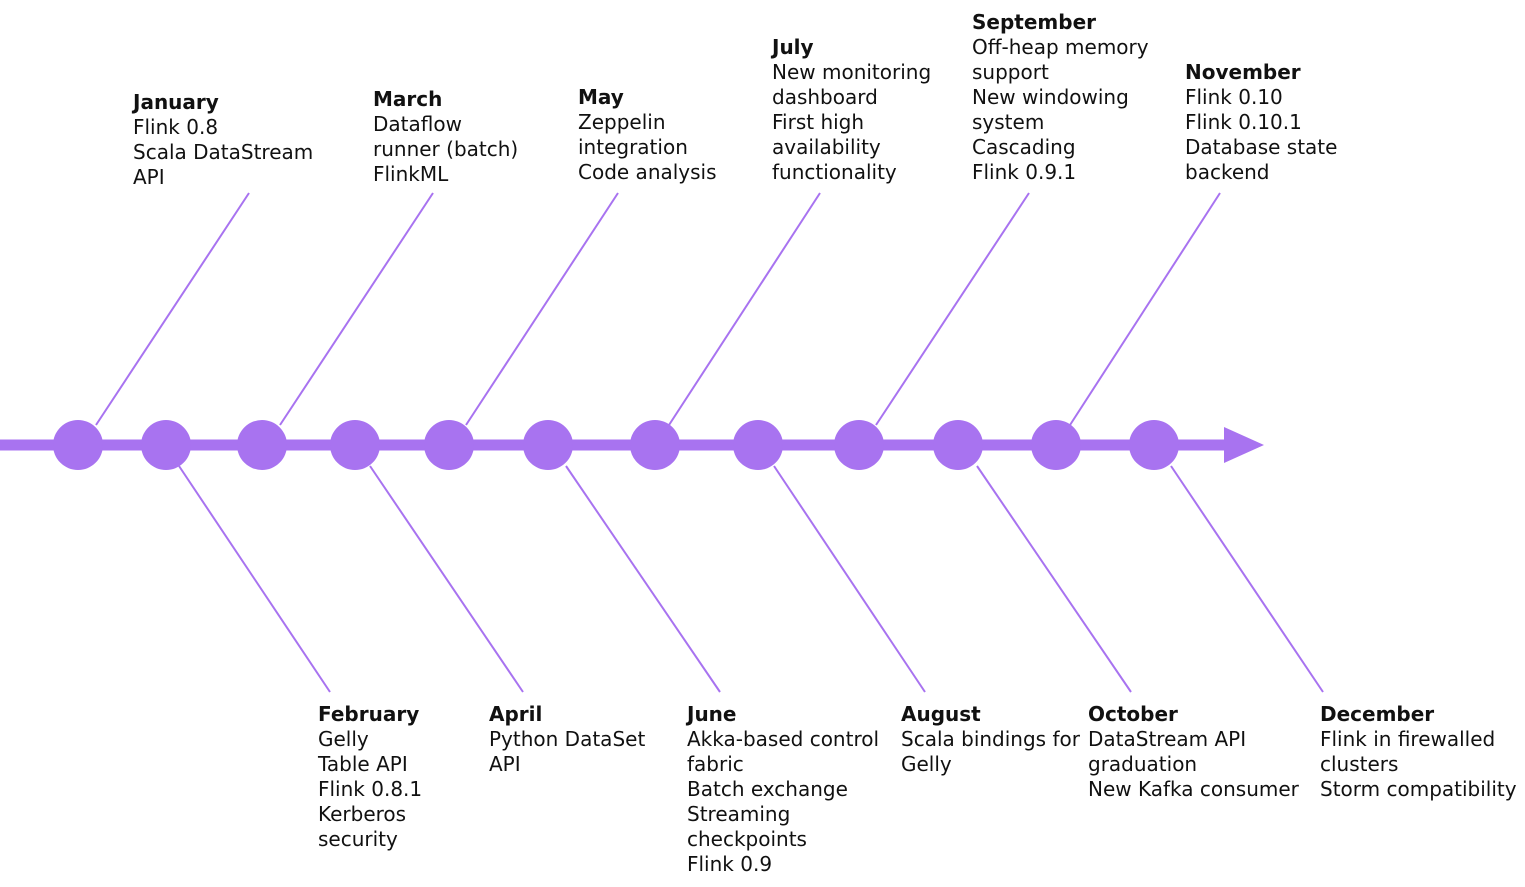 The image size is (1525, 887). What do you see at coordinates (1234, 97) in the screenshot?
I see `milestone-item: Flink 0.10` at bounding box center [1234, 97].